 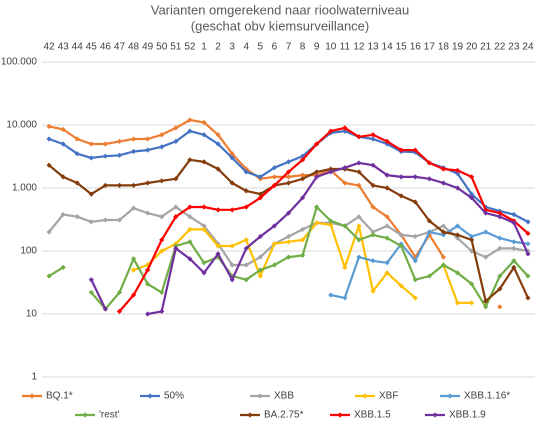 I want to click on x-tick-label: 15, so click(x=402, y=47).